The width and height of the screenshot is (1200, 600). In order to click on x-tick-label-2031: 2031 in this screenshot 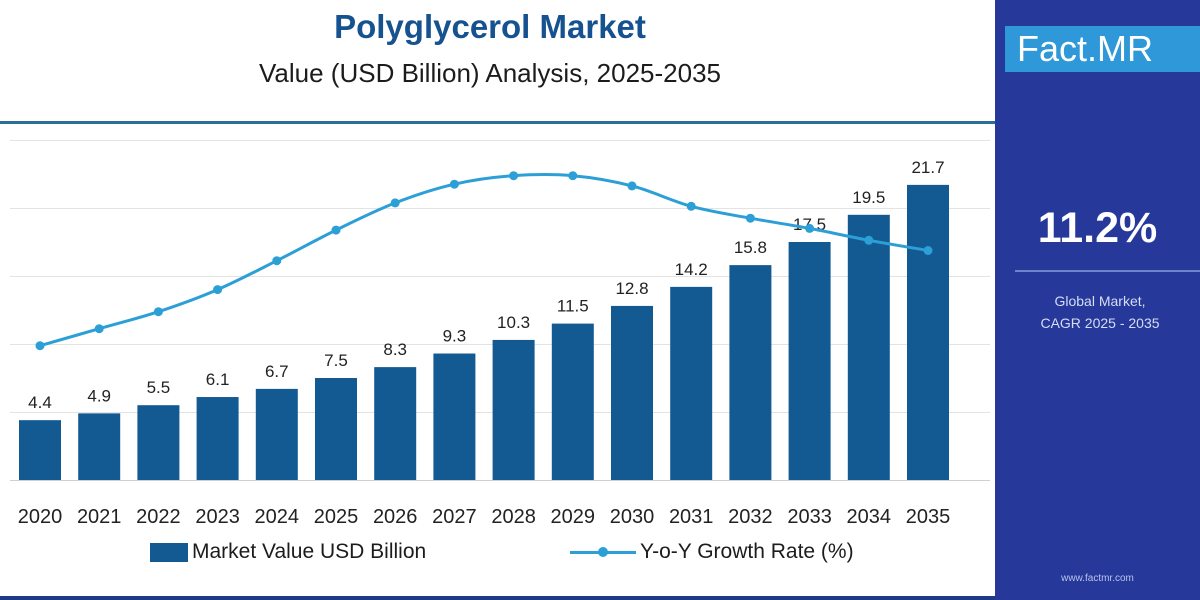, I will do `click(691, 517)`.